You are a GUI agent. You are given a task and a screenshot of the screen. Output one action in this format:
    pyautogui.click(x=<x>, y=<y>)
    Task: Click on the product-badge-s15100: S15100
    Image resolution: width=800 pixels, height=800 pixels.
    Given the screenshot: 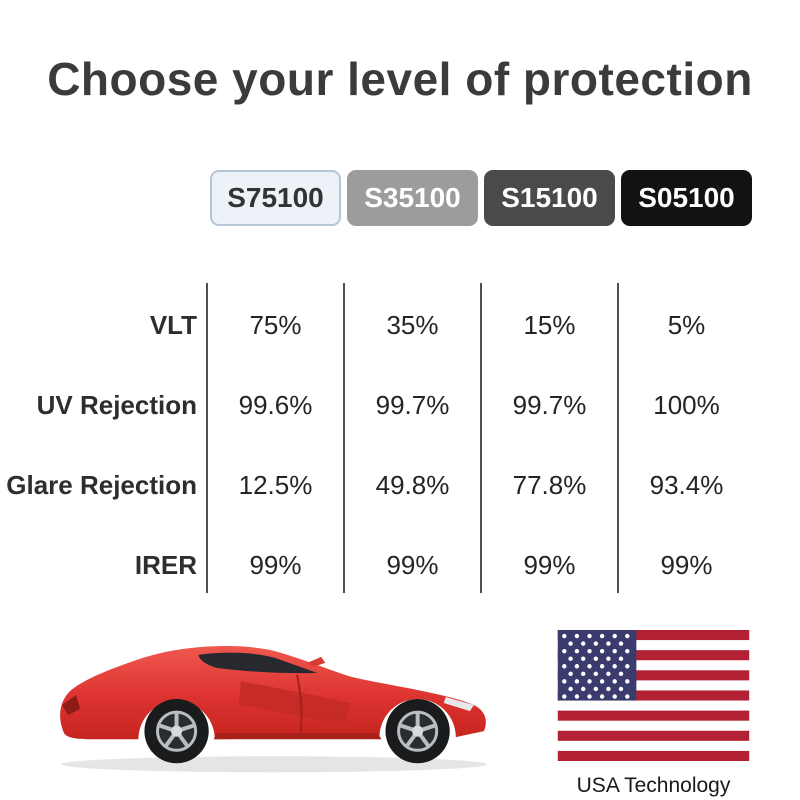 What is the action you would take?
    pyautogui.click(x=549, y=198)
    